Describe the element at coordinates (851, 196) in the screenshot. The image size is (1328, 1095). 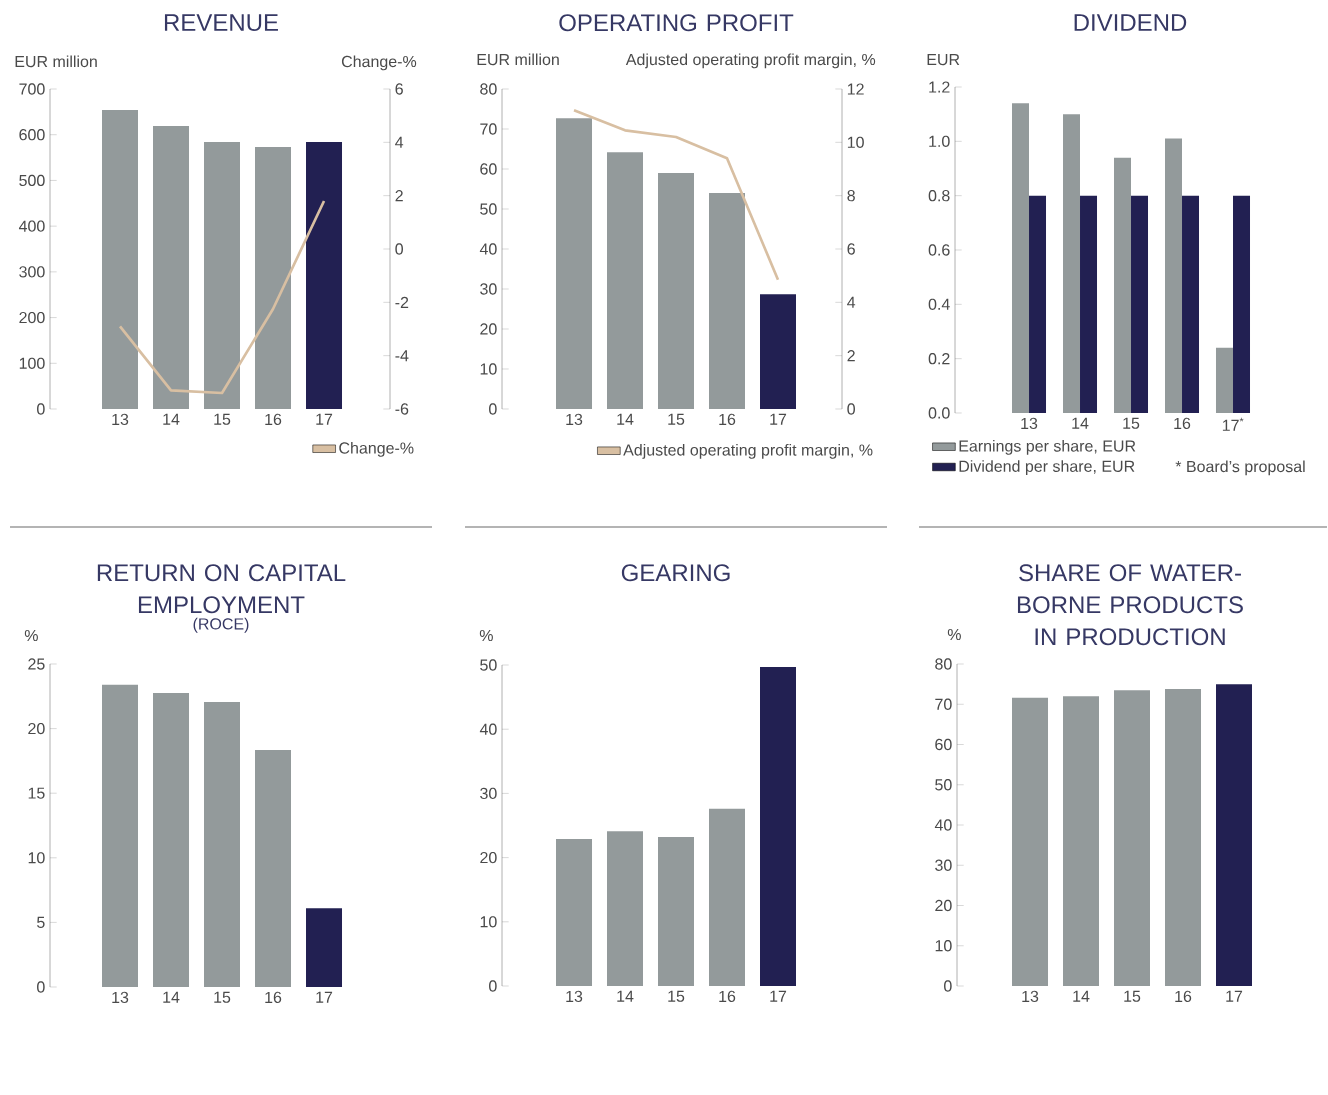
I see `y2-tick-label: 8` at that location.